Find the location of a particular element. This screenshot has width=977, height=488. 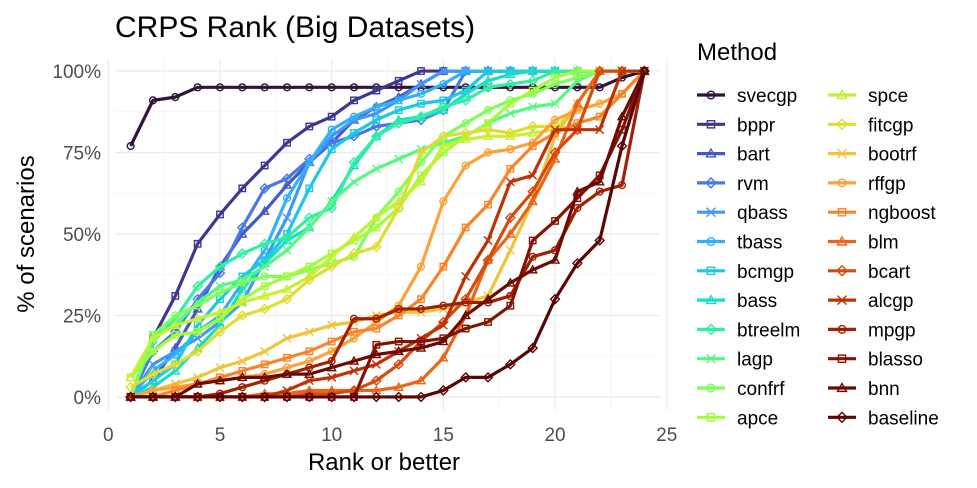

legend-item-fitcgp: fitcgp is located at coordinates (870, 125).